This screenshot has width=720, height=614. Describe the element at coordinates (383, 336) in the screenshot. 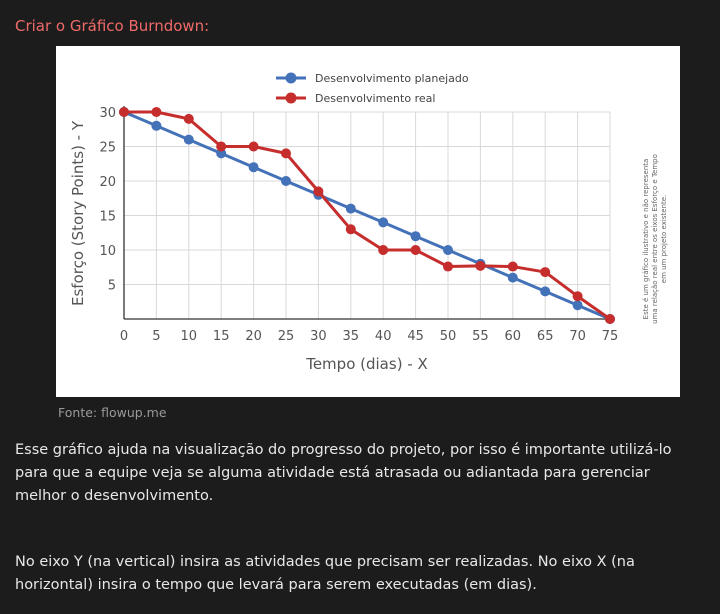

I see `x-tick-label: 40` at that location.